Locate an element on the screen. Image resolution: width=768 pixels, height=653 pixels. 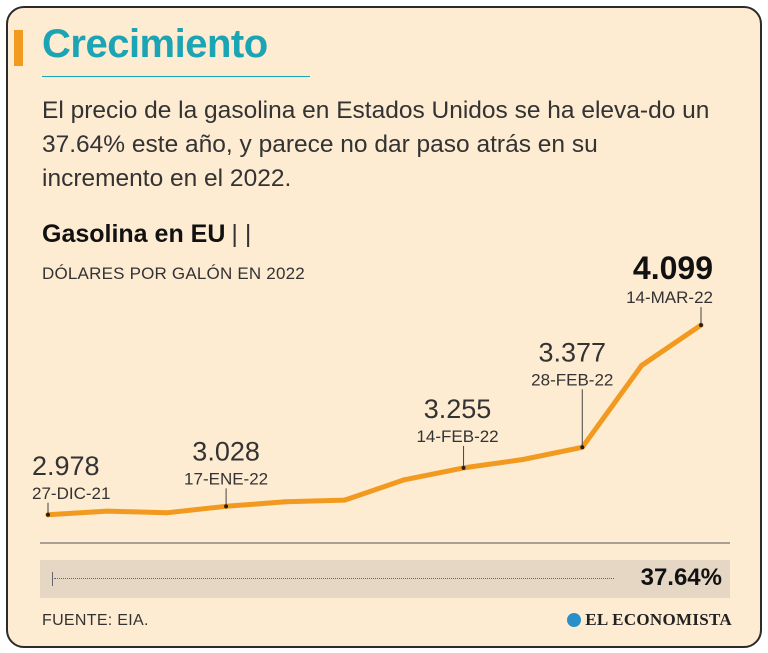
change-bar-tick is located at coordinates (52, 579).